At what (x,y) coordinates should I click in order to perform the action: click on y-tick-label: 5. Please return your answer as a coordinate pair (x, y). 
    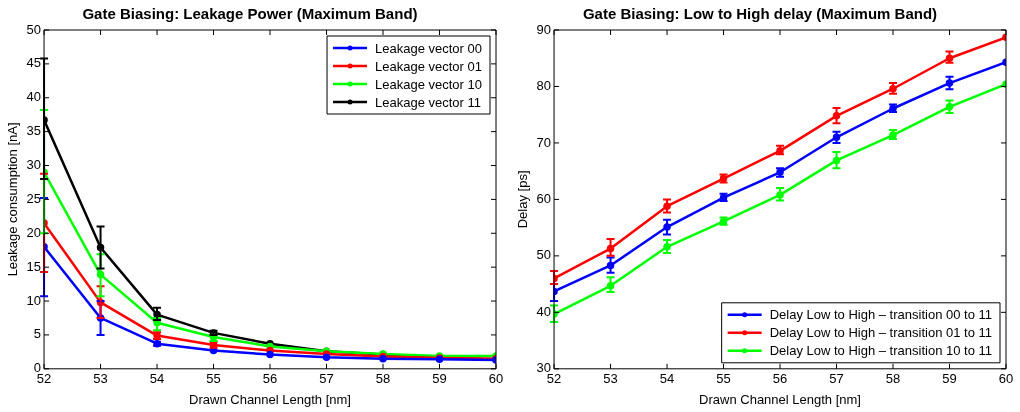
    Looking at the image, I should click on (37, 334).